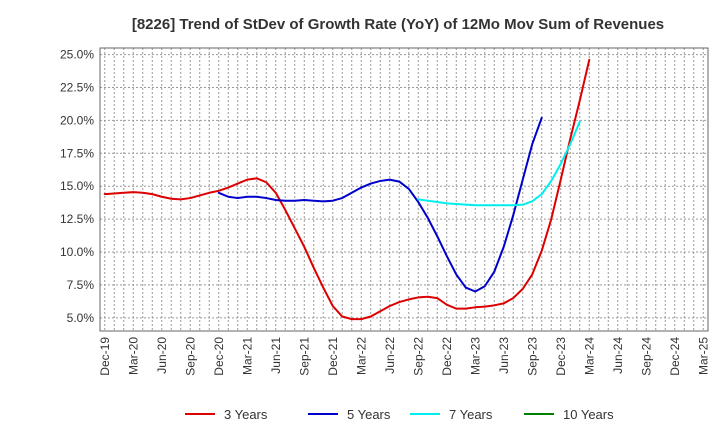  I want to click on y-tick-label: 22.5%, so click(77, 87).